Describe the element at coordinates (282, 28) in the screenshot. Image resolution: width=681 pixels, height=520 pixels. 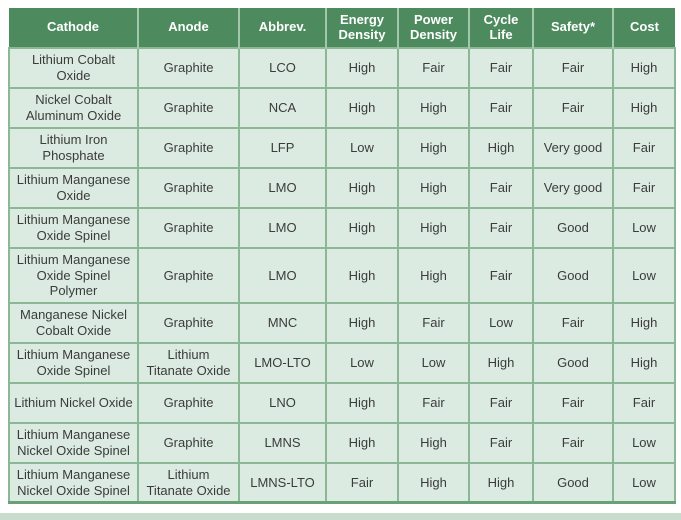
I see `column-header-abbrev: Abbrev.` at that location.